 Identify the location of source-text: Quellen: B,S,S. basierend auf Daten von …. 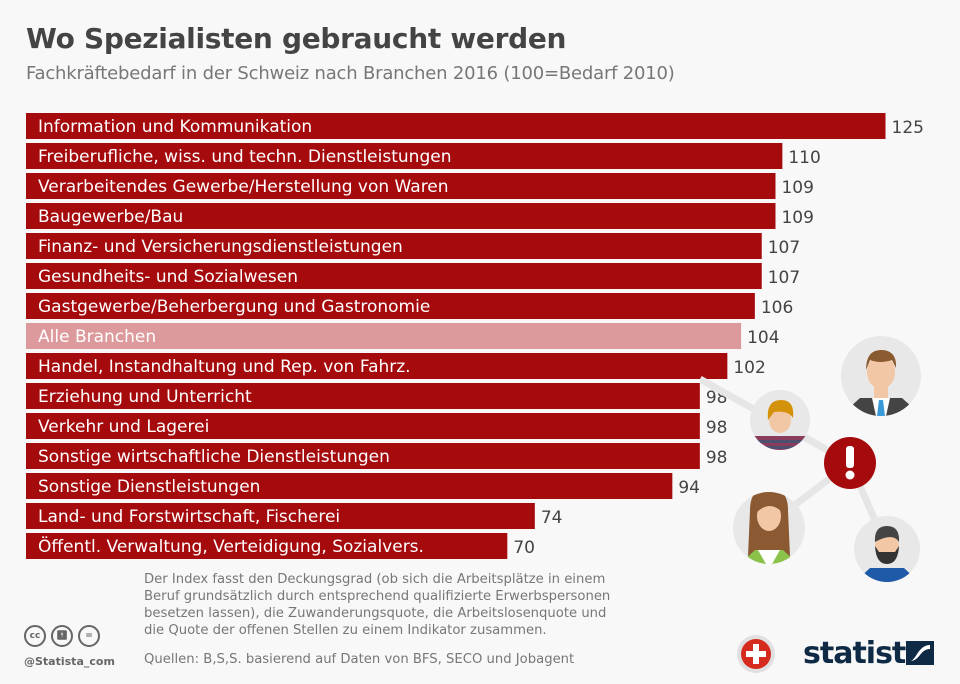
(359, 659).